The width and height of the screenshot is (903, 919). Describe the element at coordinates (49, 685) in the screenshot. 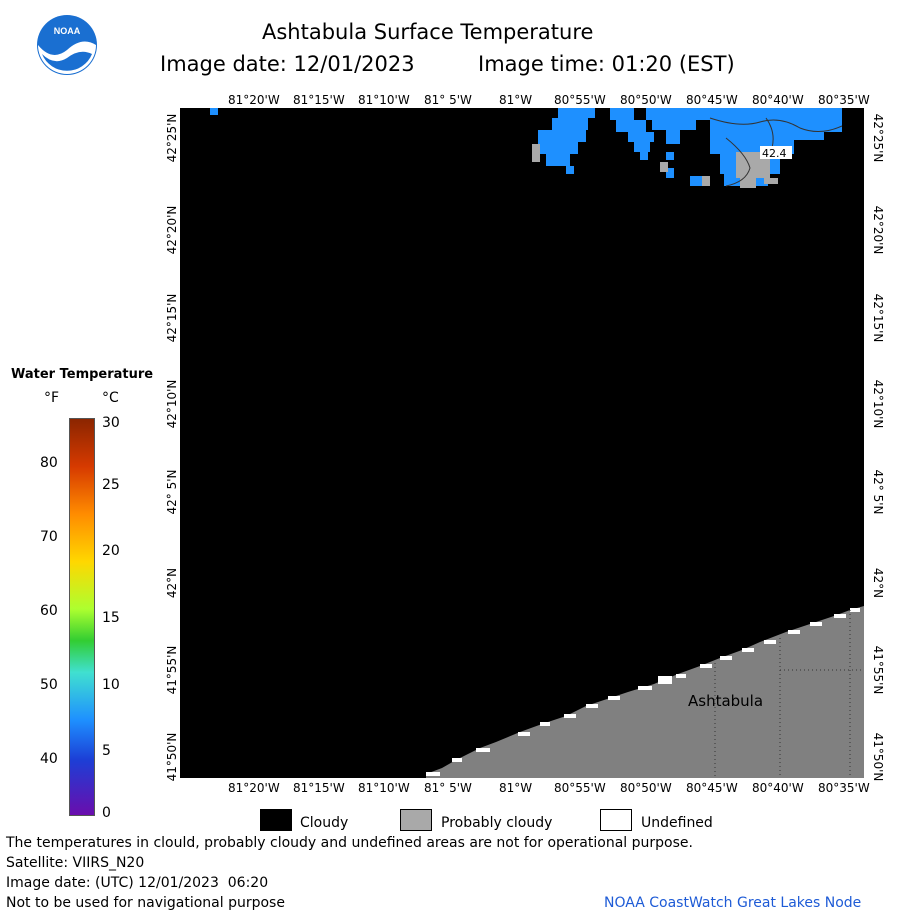

I see `colorbar-f-tick: 50` at that location.